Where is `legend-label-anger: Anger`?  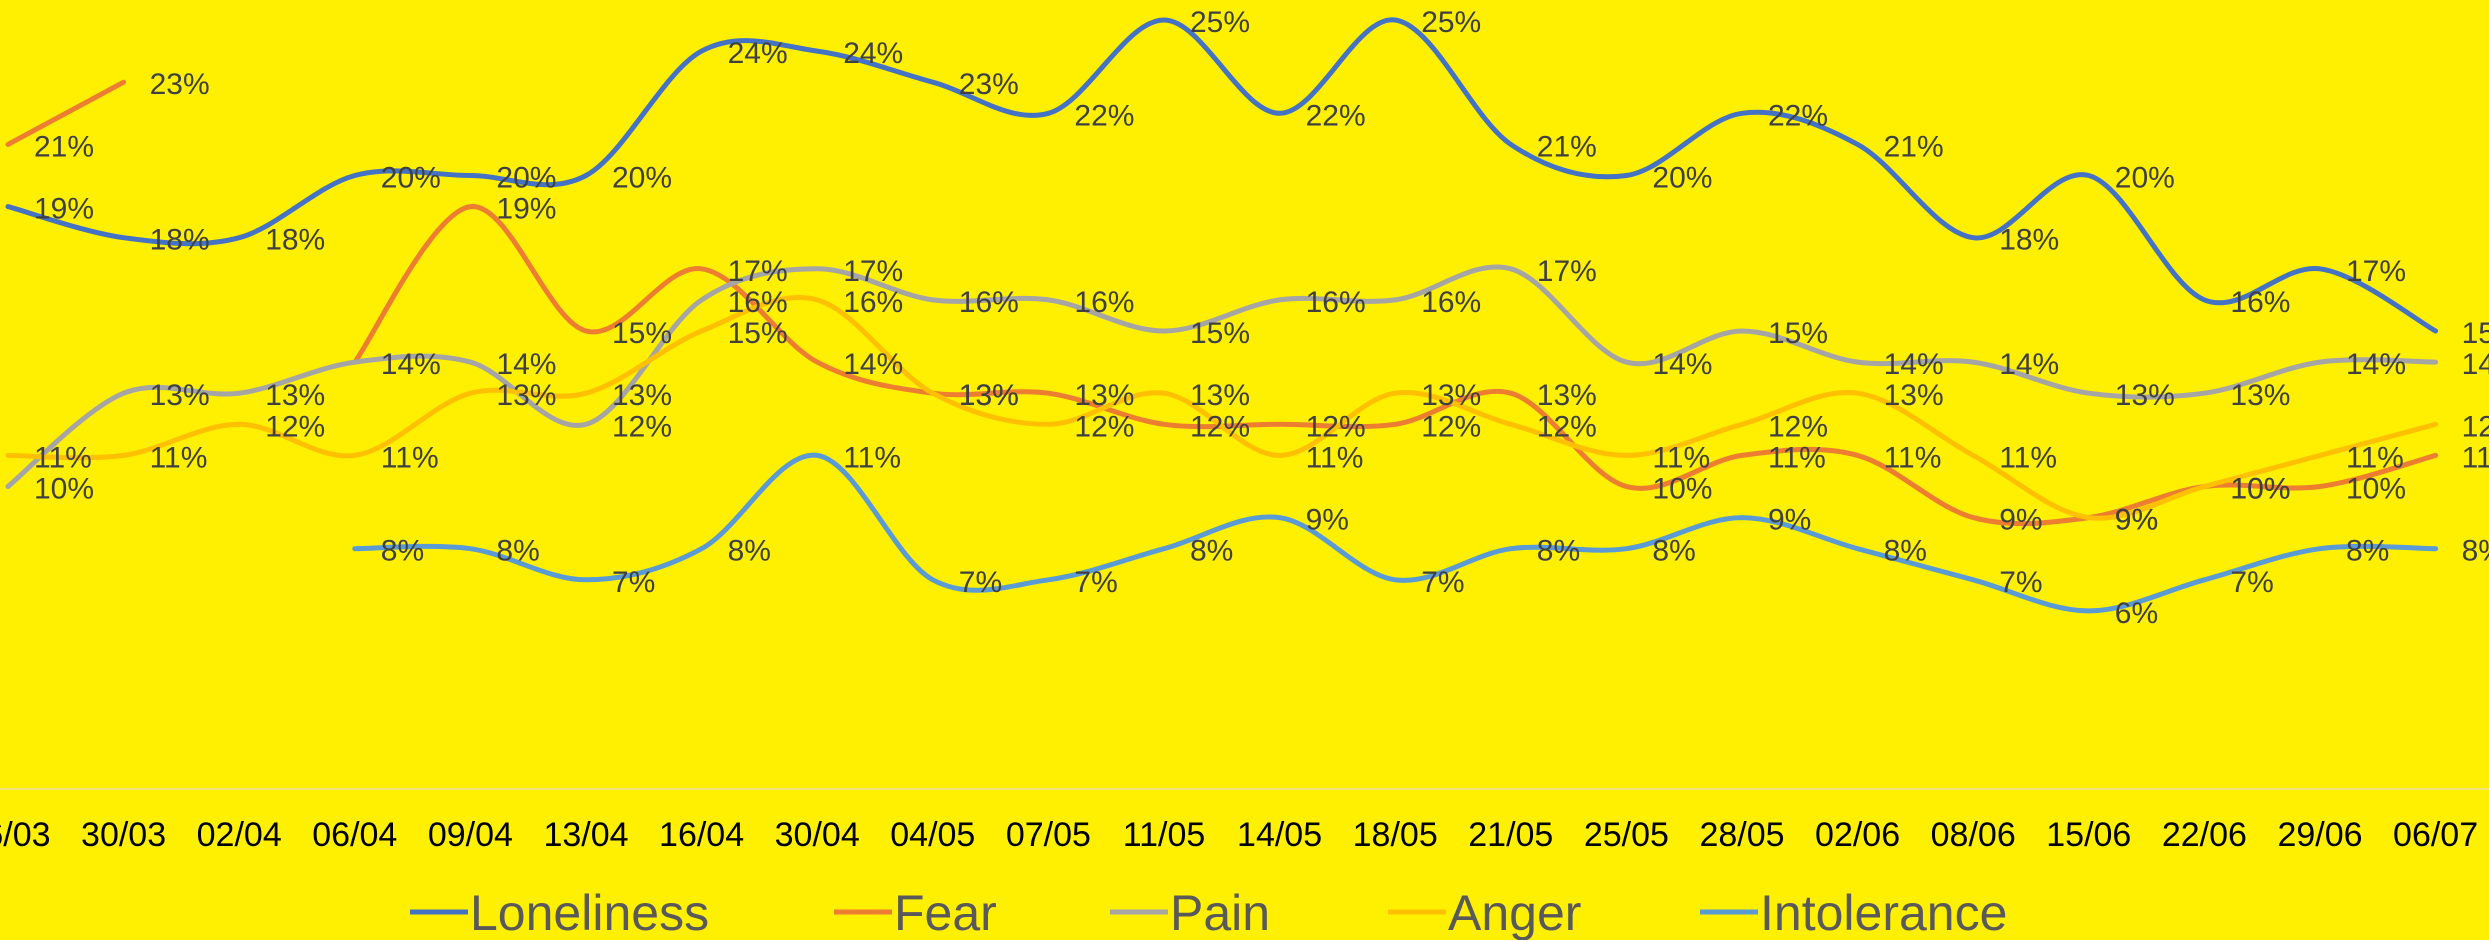
legend-label-anger: Anger is located at coordinates (1514, 912).